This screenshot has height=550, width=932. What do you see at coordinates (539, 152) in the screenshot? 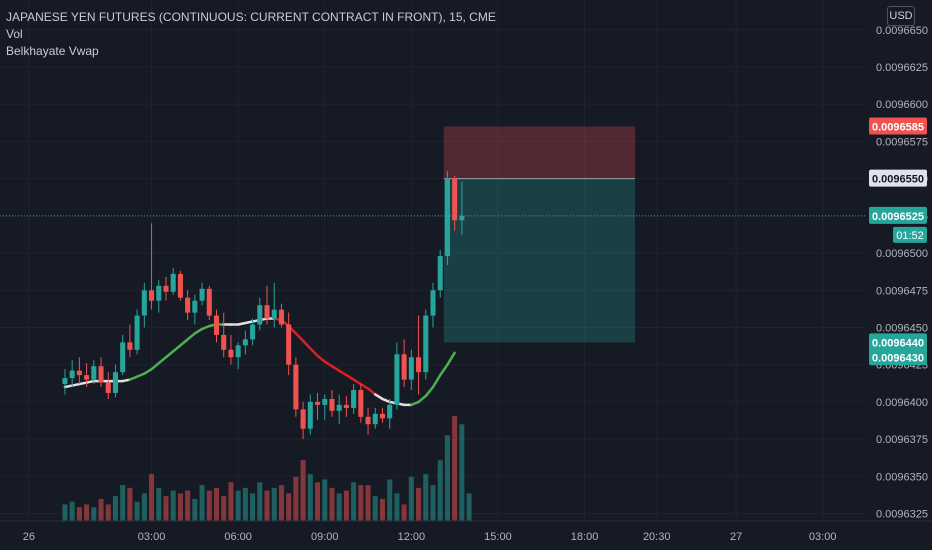
I see `stop-loss-zone` at bounding box center [539, 152].